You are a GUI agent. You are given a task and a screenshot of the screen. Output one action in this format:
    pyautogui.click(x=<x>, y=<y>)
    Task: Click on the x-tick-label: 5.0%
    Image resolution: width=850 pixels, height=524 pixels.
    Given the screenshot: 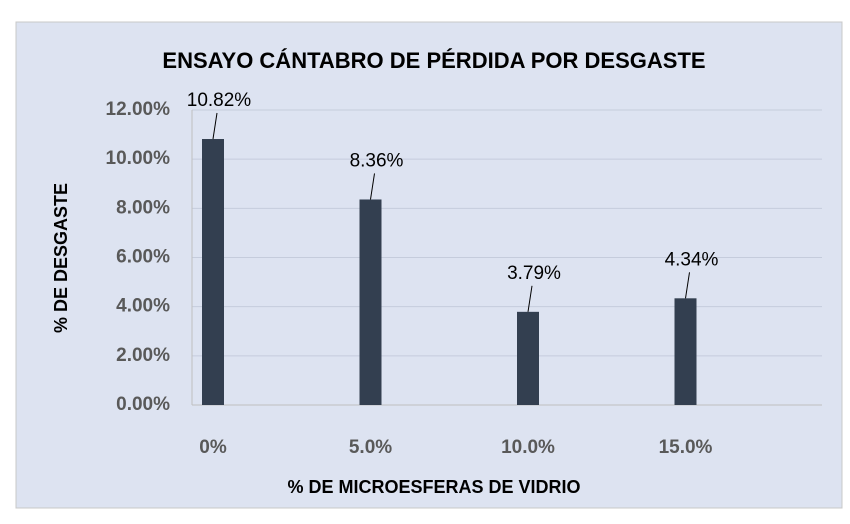 What is the action you would take?
    pyautogui.click(x=370, y=447)
    